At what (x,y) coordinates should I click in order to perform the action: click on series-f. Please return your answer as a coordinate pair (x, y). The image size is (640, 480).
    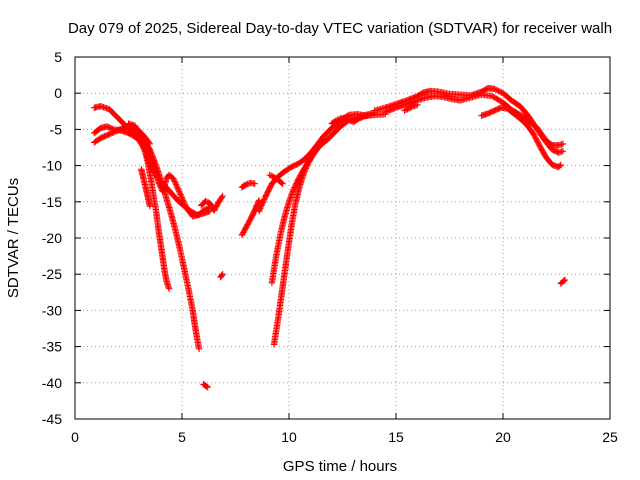
    Looking at the image, I should click on (172, 245).